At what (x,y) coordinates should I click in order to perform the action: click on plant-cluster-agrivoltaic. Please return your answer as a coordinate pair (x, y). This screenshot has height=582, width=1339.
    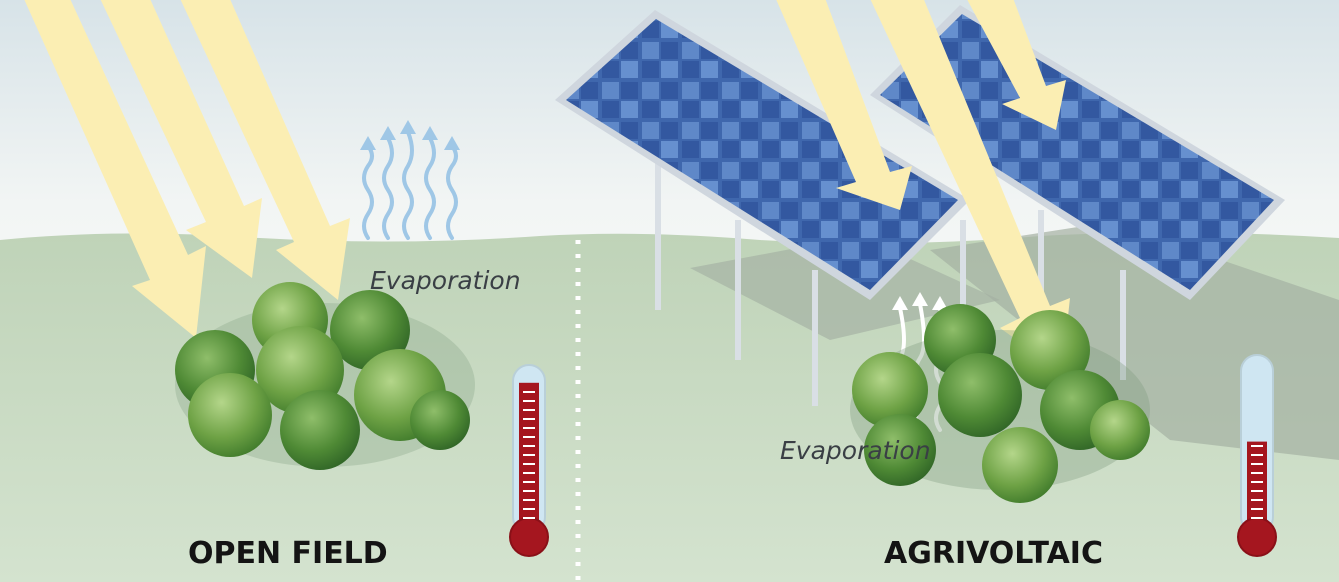
    Looking at the image, I should click on (1000, 403).